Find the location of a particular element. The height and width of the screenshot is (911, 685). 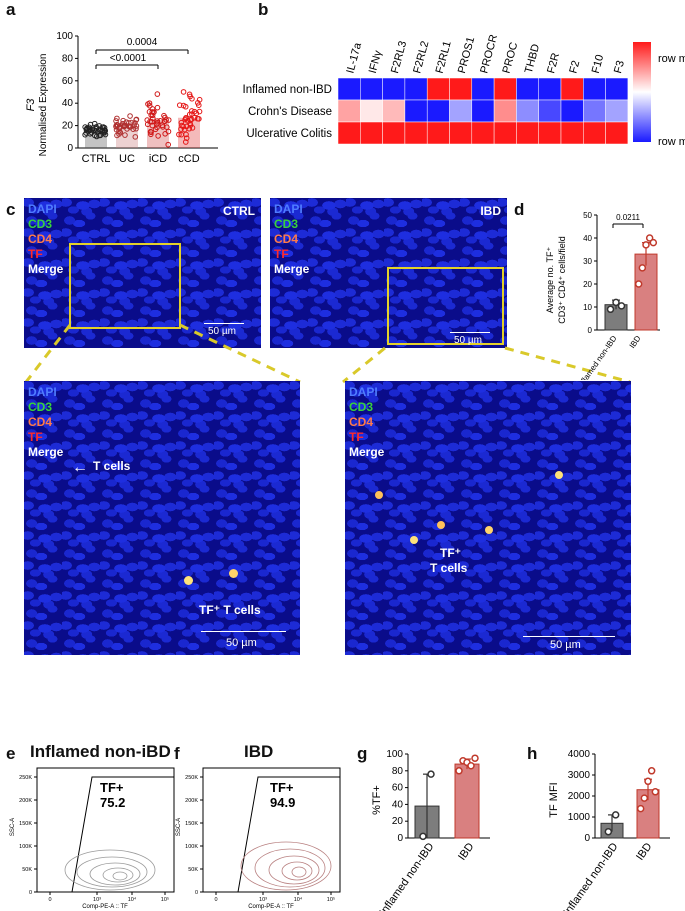

panel-d-cat-0: Inflamed non-IBD is located at coordinates (597, 357).